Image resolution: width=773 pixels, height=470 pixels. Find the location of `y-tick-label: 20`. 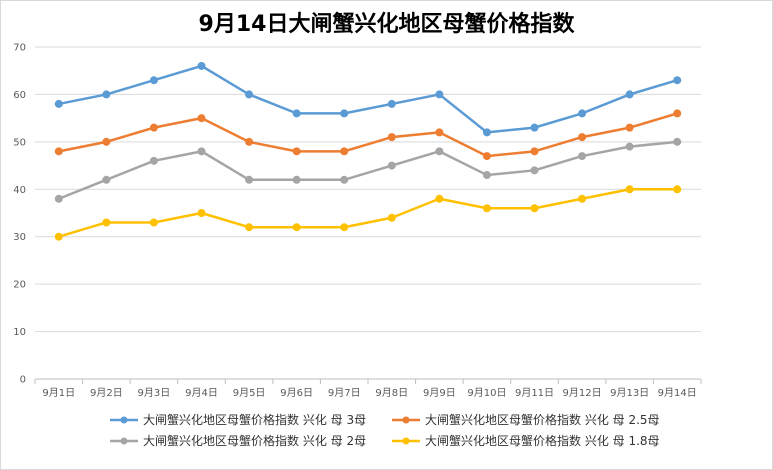

y-tick-label: 20 is located at coordinates (19, 285).